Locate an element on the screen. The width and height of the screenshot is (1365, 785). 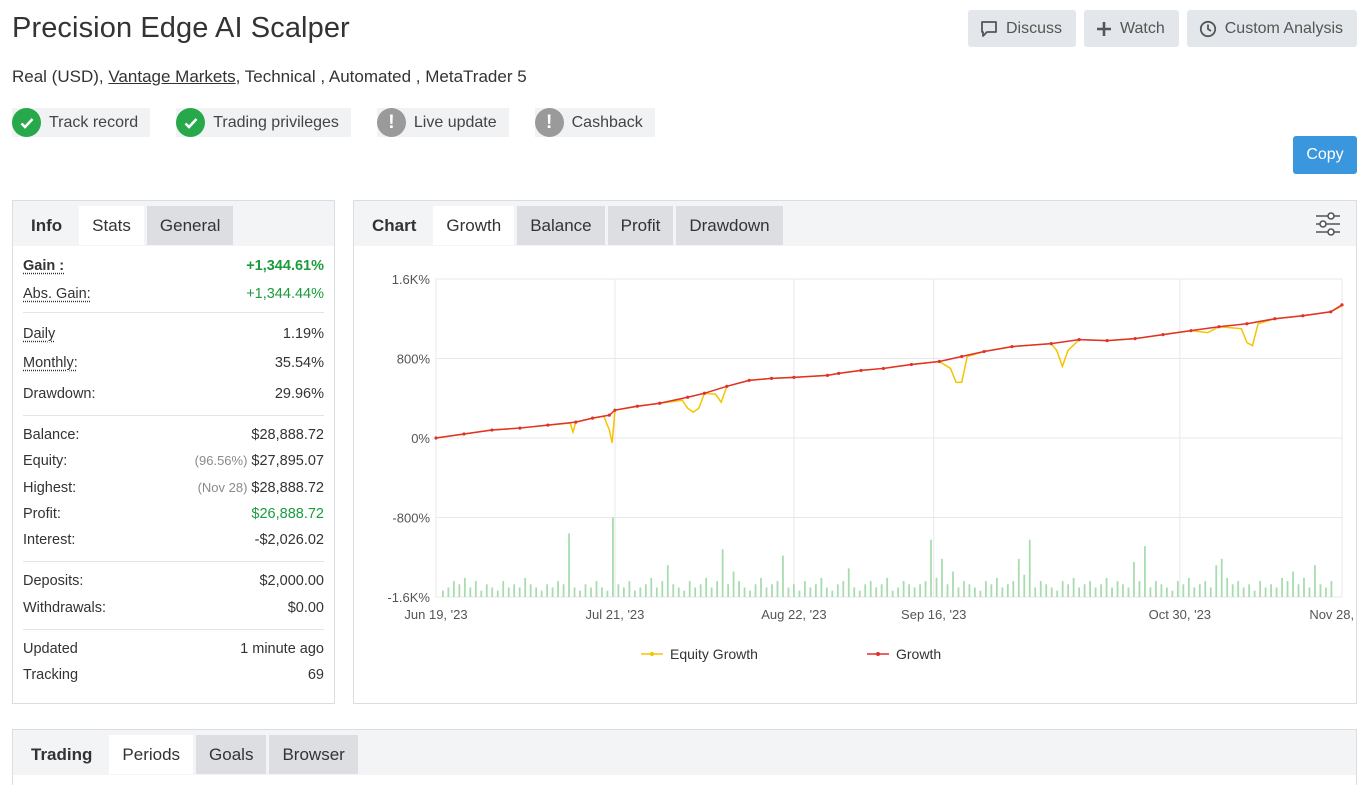
watch-button: Watch is located at coordinates (1131, 28).